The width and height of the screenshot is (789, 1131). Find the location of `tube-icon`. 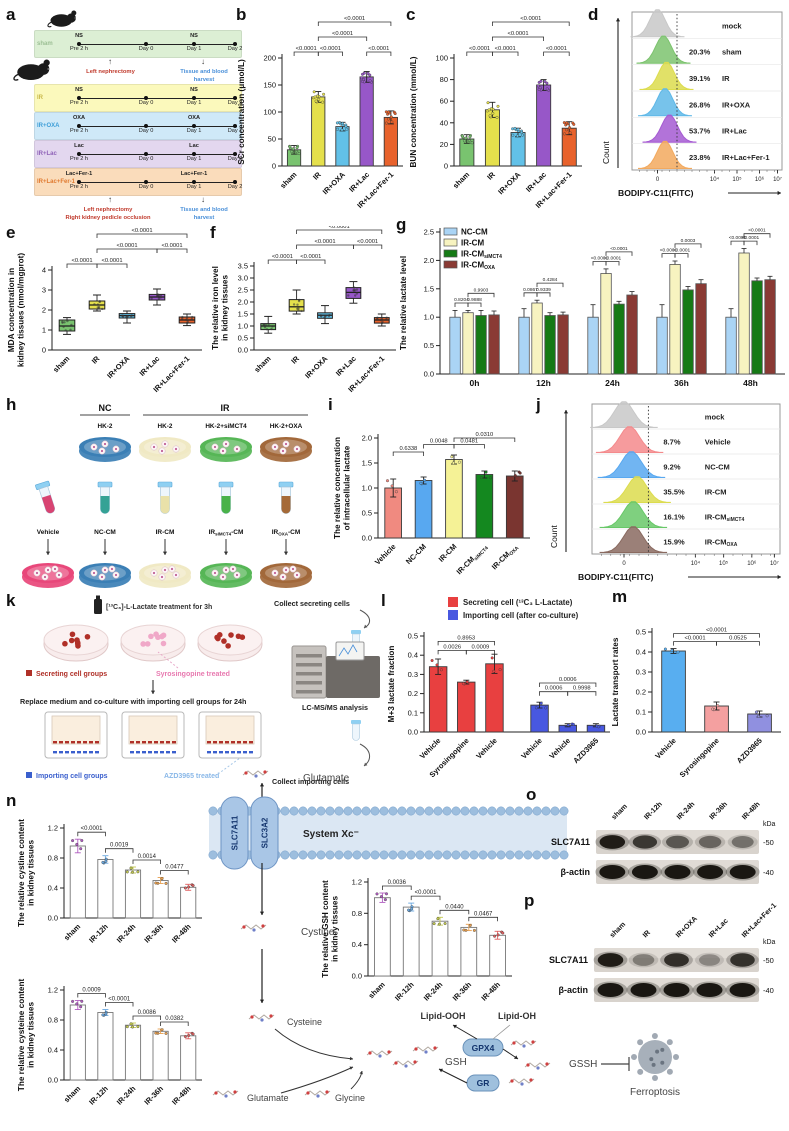

tube-icon is located at coordinates (45, 497).